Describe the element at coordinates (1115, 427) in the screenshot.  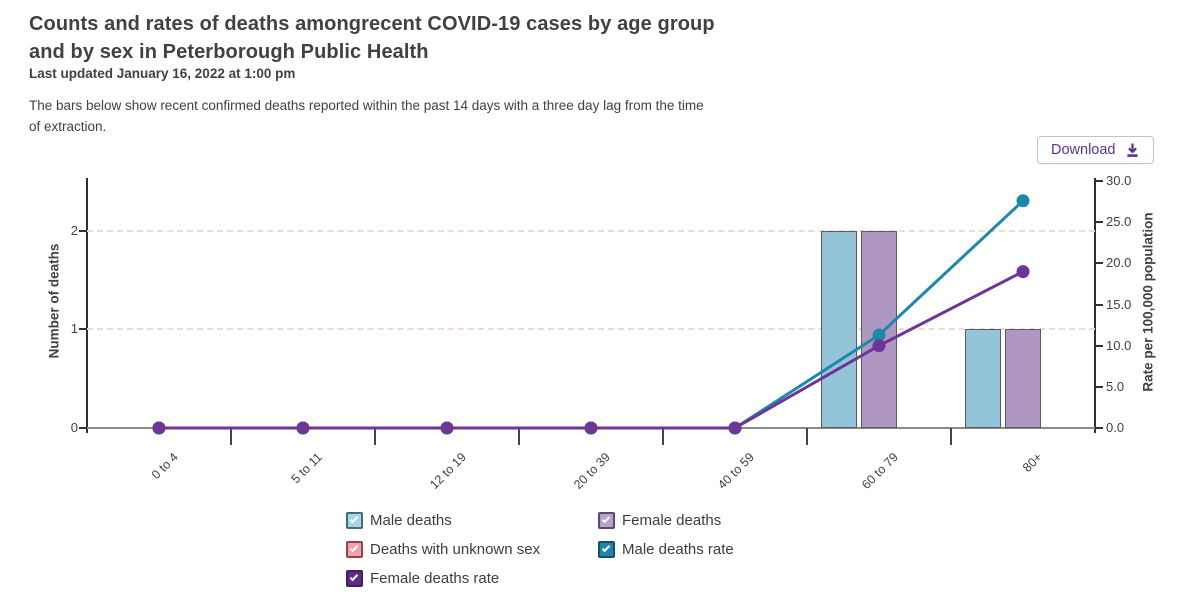
I see `right-axis-tick-label: 0.0` at that location.